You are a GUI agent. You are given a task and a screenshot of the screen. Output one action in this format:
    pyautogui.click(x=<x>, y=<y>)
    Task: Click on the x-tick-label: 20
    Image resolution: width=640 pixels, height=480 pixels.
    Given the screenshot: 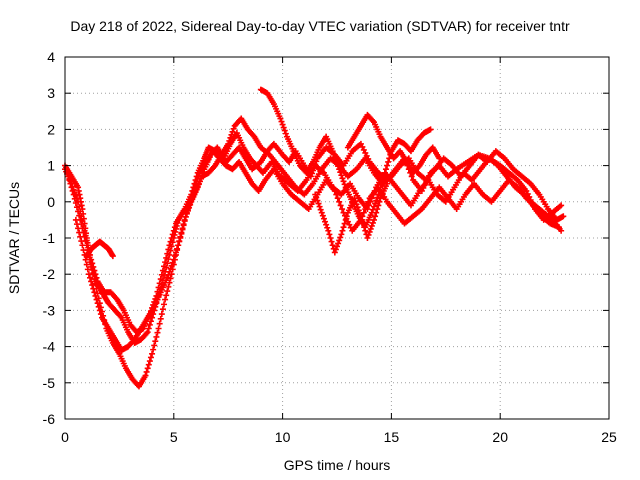 What is the action you would take?
    pyautogui.click(x=500, y=437)
    